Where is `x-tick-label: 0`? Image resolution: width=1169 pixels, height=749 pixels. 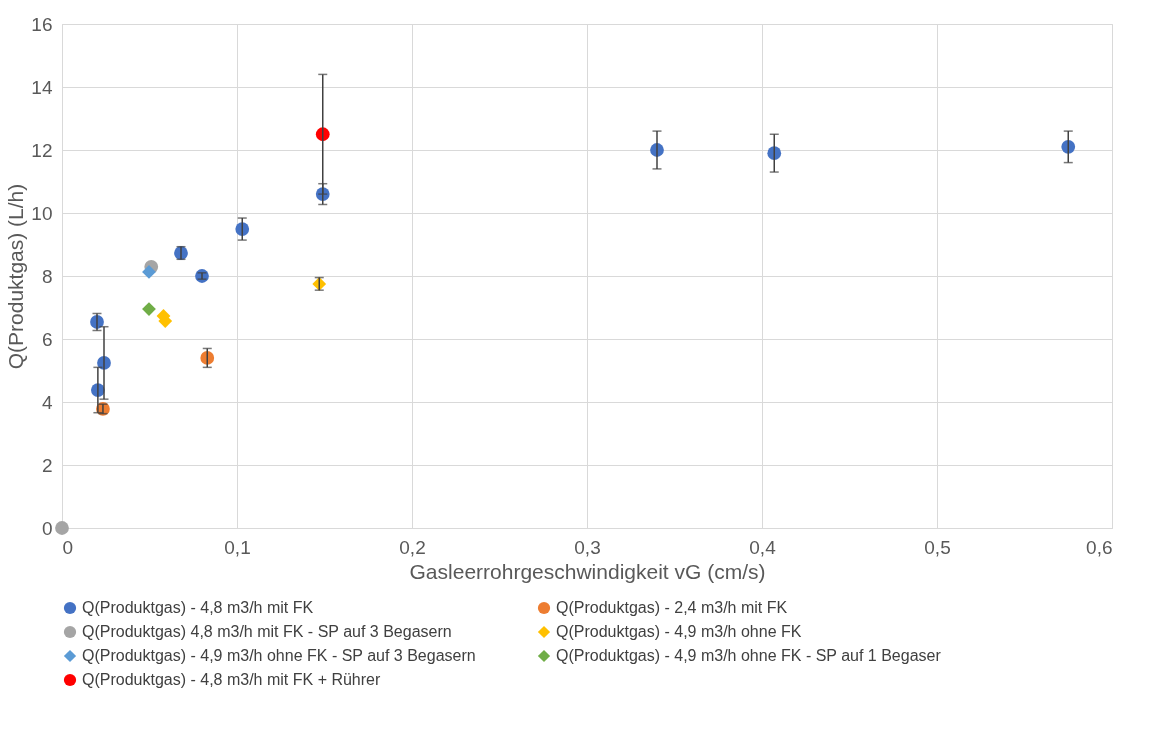 x-tick-label: 0 is located at coordinates (68, 547).